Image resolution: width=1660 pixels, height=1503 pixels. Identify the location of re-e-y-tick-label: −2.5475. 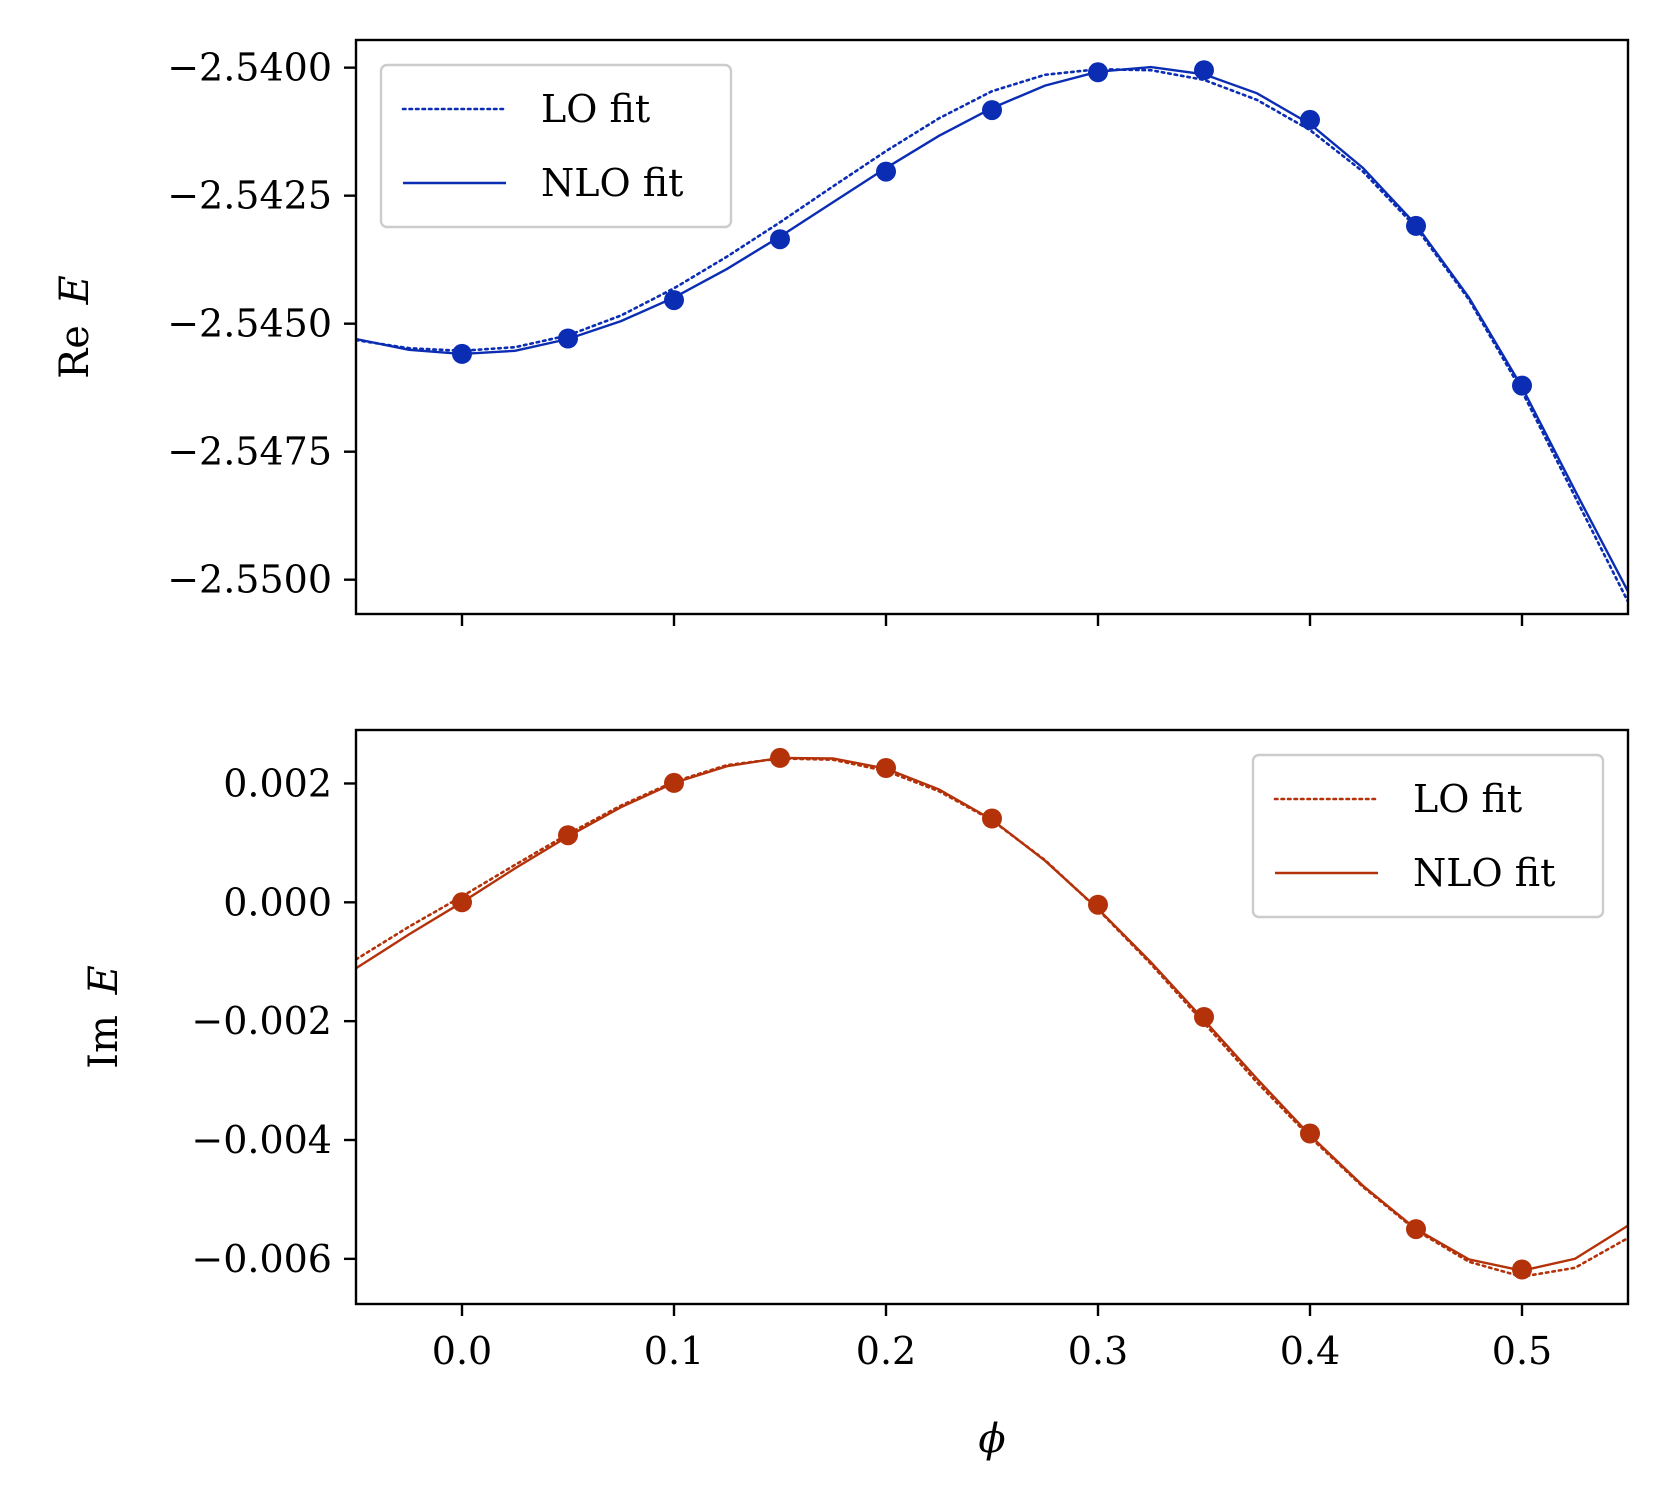
(249, 452).